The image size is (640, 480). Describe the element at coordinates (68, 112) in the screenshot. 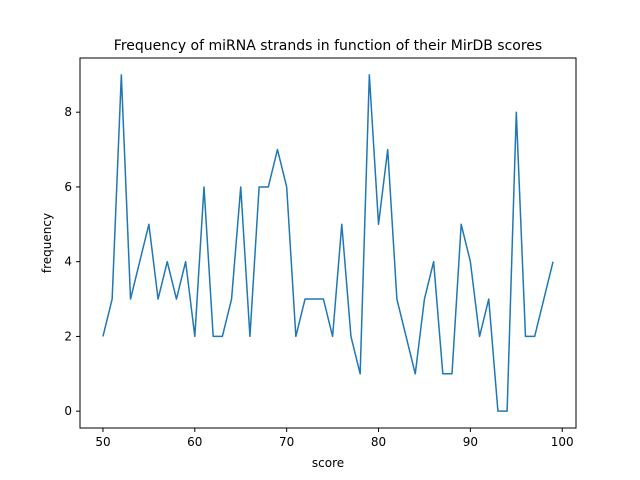

I see `y-tick-label: 8` at that location.